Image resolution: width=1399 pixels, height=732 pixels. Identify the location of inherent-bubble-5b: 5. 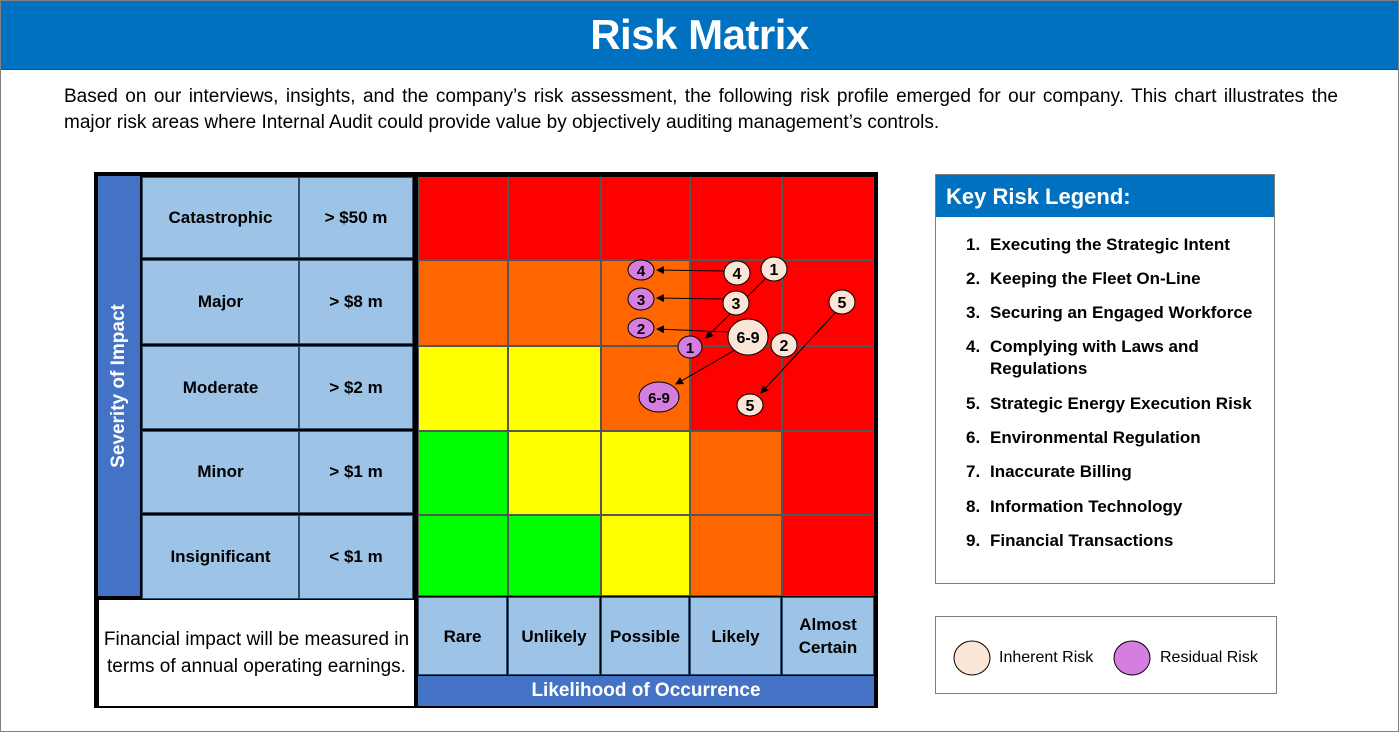
(750, 405).